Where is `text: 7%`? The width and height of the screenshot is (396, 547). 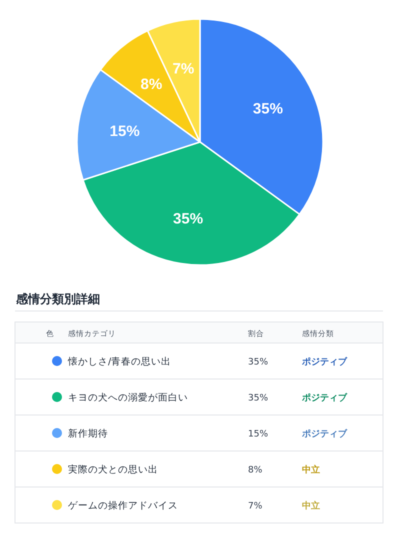 text: 7% is located at coordinates (255, 507).